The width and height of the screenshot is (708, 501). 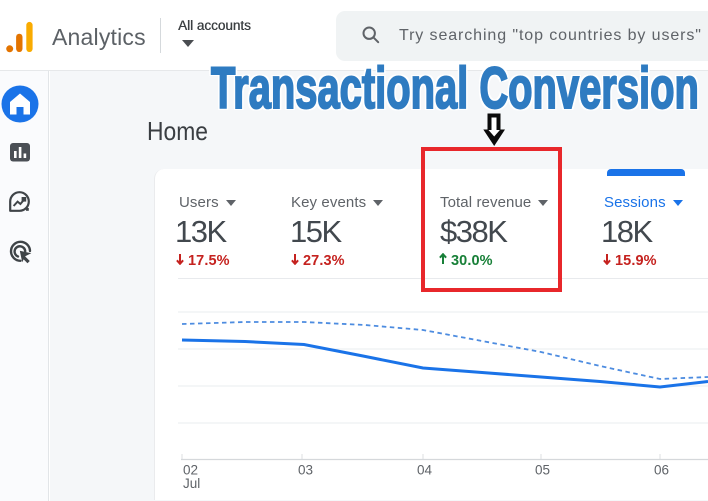 I want to click on svg-text: Jul, so click(x=191, y=483).